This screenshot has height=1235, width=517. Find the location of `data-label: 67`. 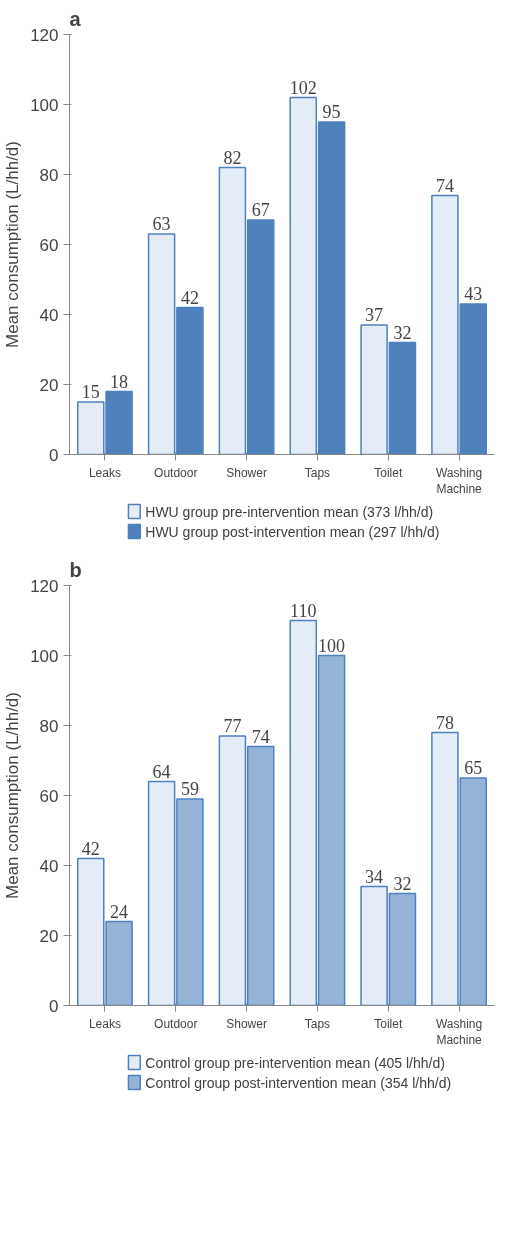

data-label: 67 is located at coordinates (260, 210).